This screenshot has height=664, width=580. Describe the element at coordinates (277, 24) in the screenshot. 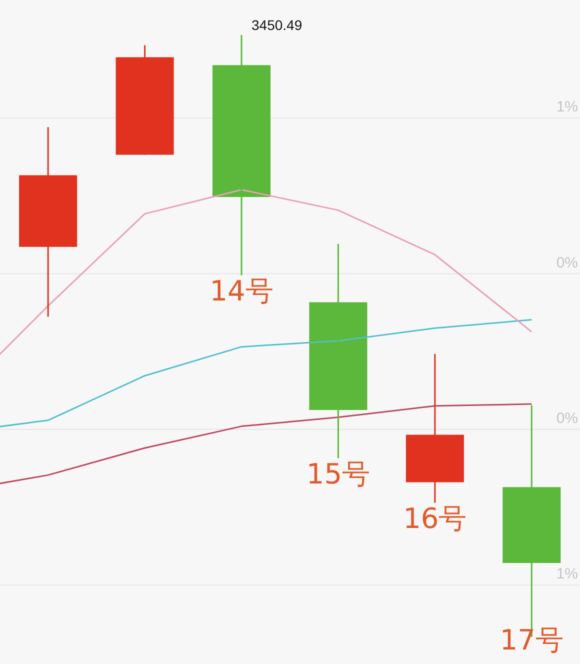

I see `annotation: 3450.49` at that location.